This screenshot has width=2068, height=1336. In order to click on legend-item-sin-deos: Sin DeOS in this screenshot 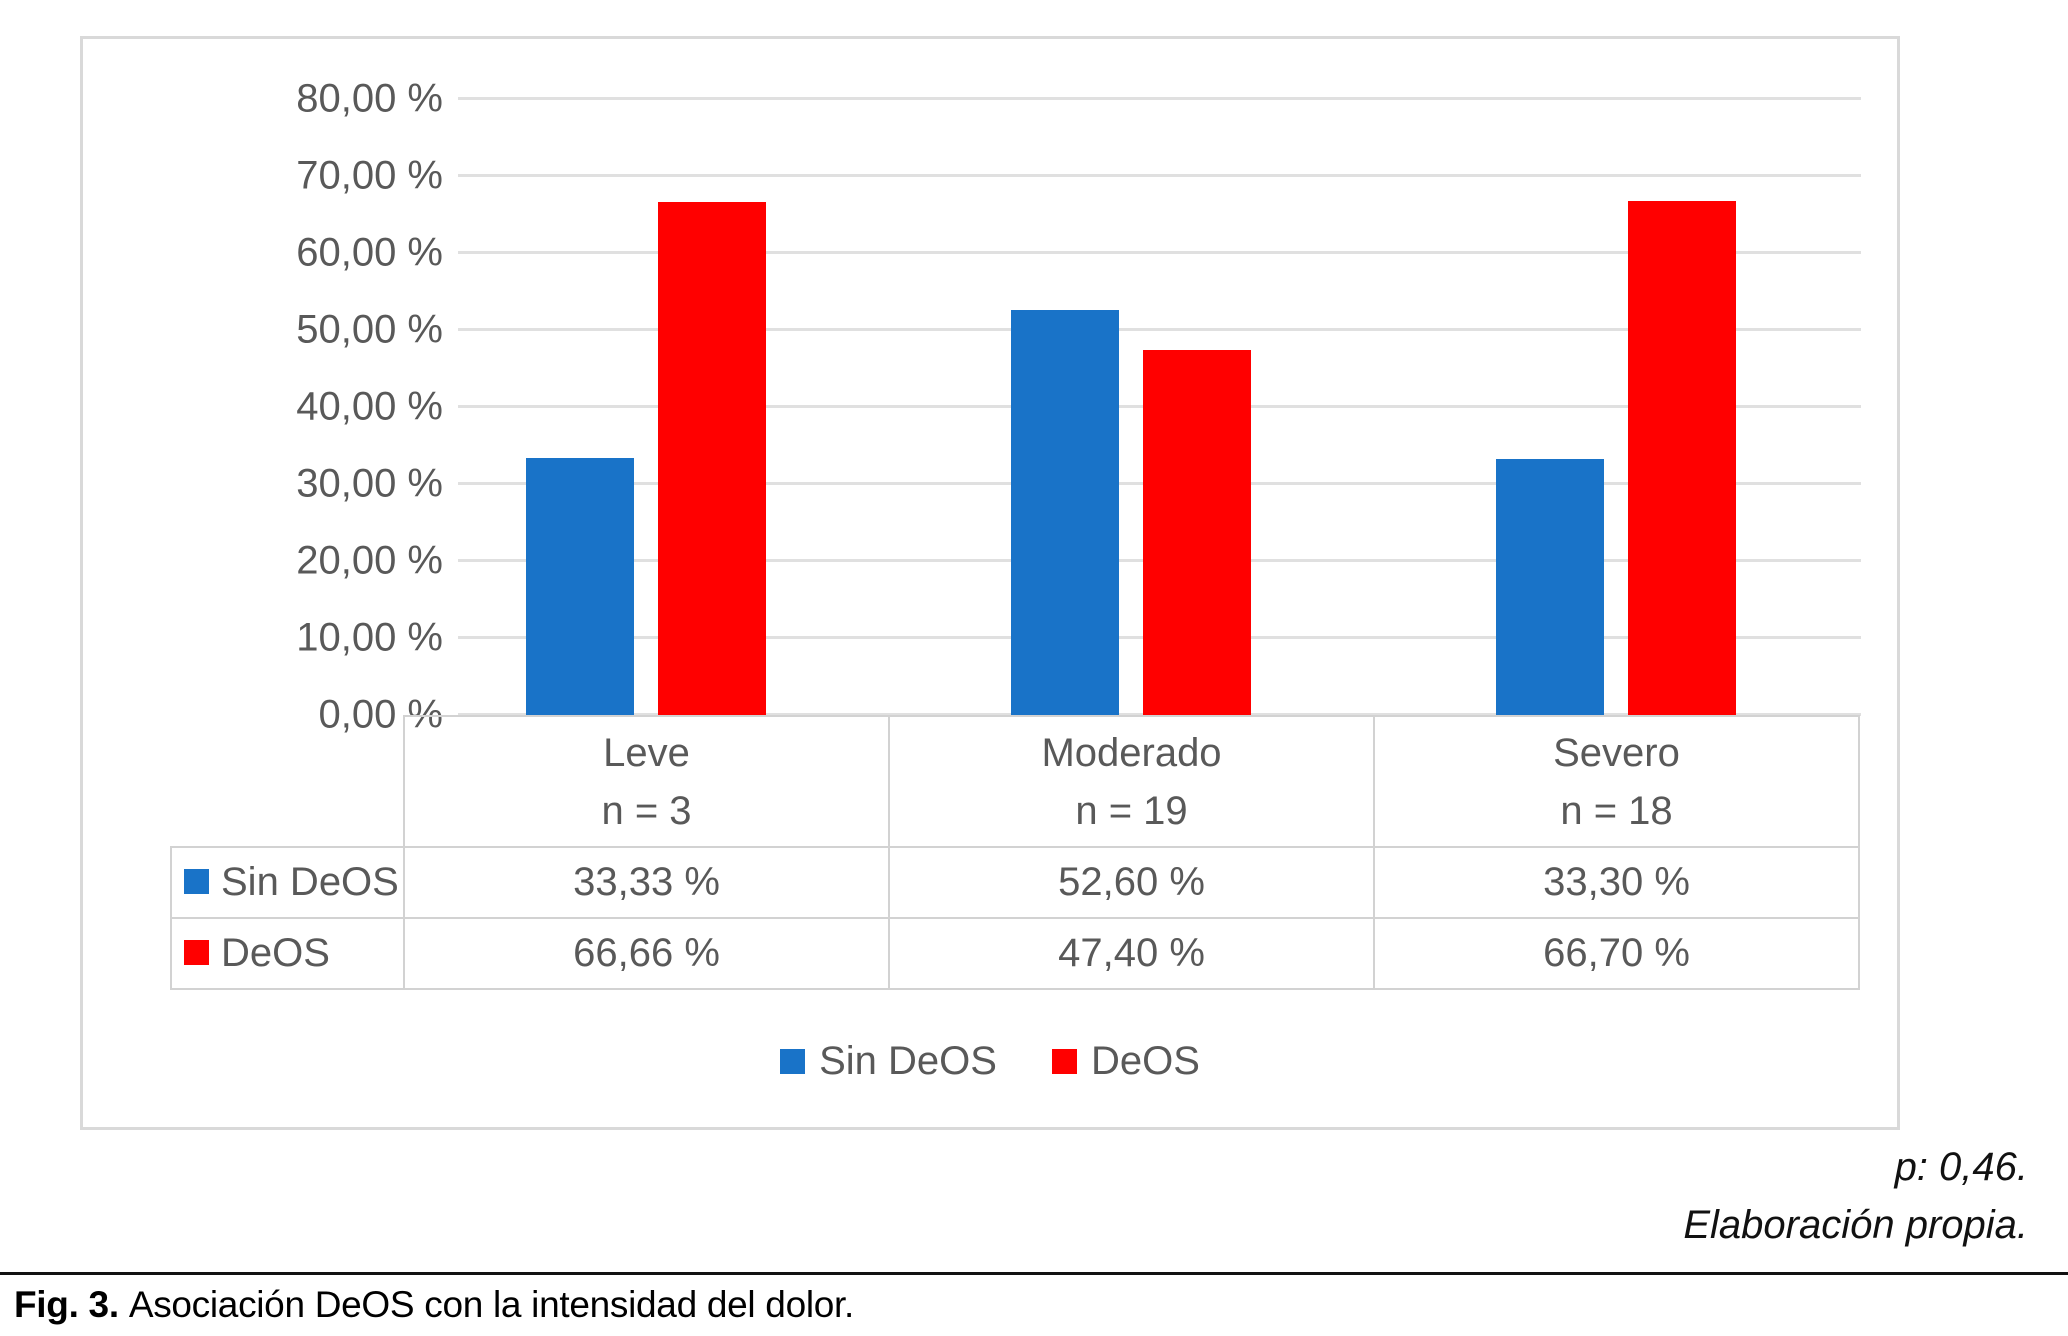, I will do `click(888, 1061)`.